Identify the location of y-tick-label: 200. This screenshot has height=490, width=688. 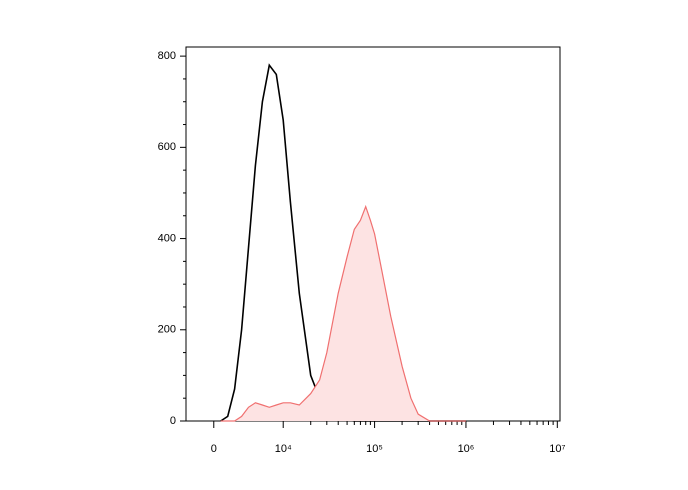
(167, 330).